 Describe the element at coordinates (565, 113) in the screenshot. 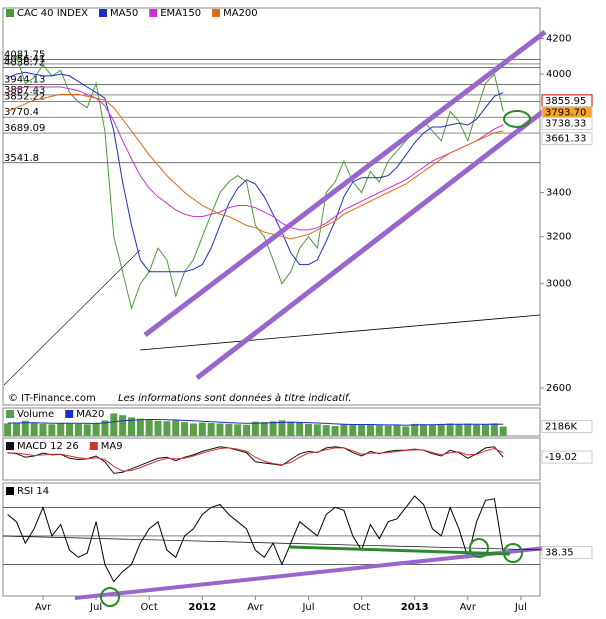

I see `value-tag-label: 3793.70` at that location.